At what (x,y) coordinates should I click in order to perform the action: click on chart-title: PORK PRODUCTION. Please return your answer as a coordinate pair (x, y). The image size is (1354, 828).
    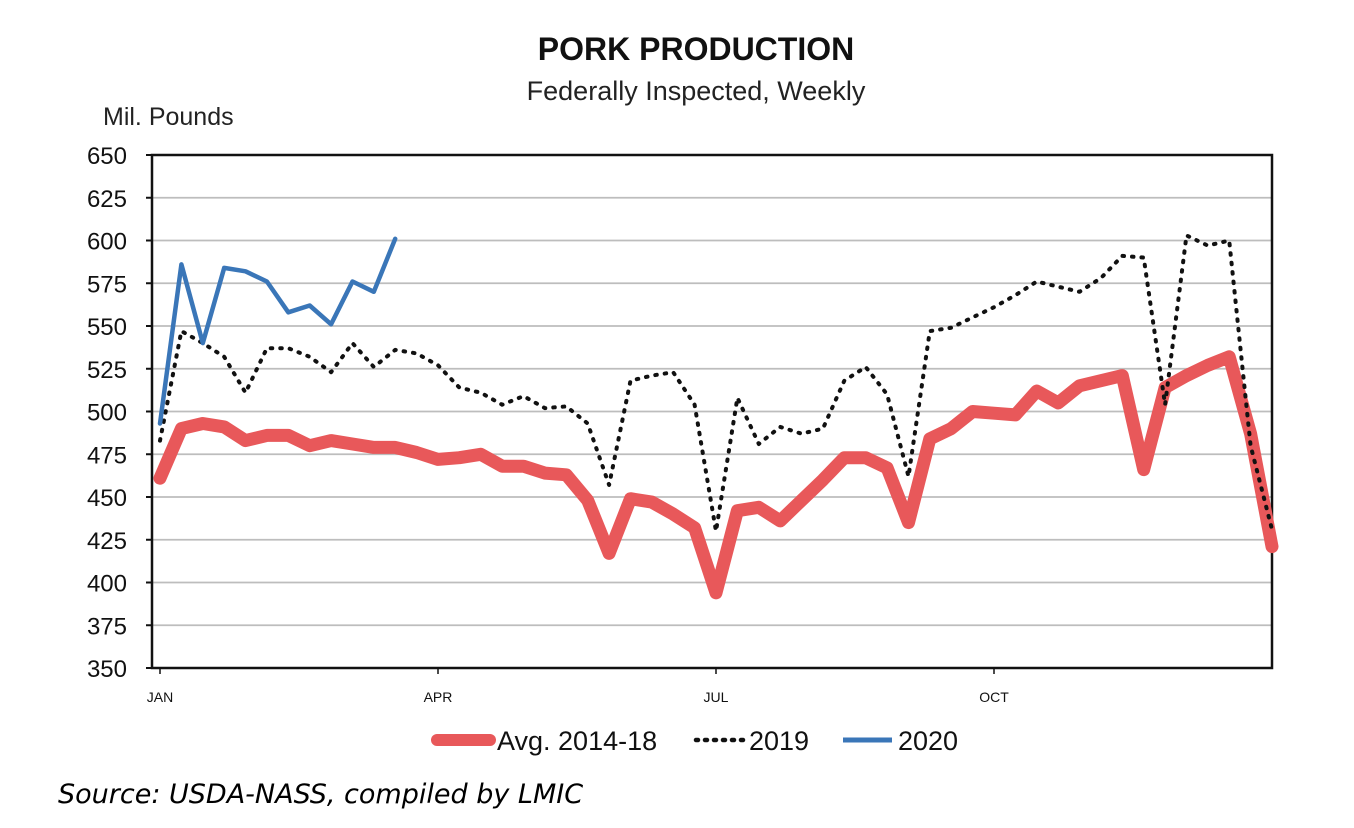
    Looking at the image, I should click on (696, 49).